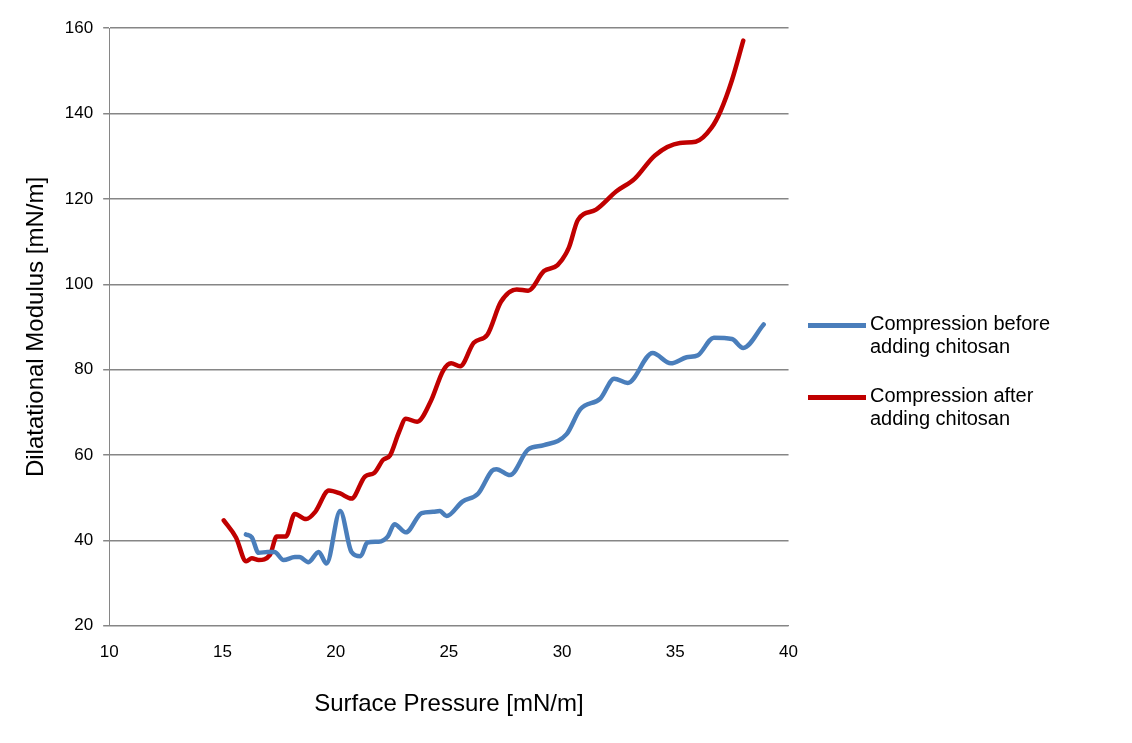 The width and height of the screenshot is (1132, 743). Describe the element at coordinates (449, 651) in the screenshot. I see `x-tick-label: 25` at that location.